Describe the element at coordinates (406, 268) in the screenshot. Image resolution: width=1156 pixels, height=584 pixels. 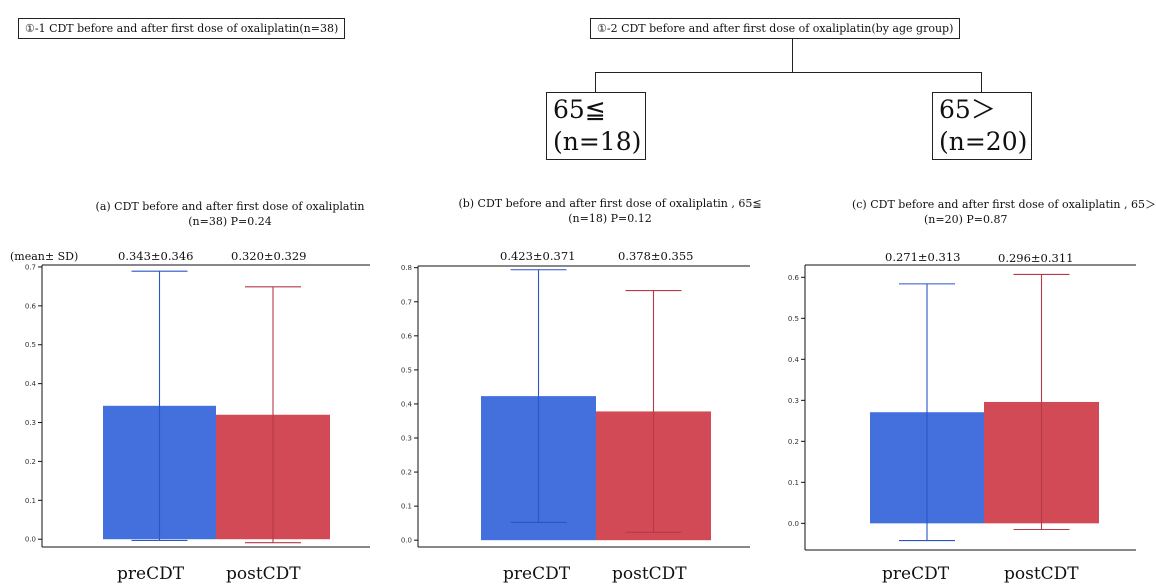
I see `y-tick-label: 0.8` at that location.